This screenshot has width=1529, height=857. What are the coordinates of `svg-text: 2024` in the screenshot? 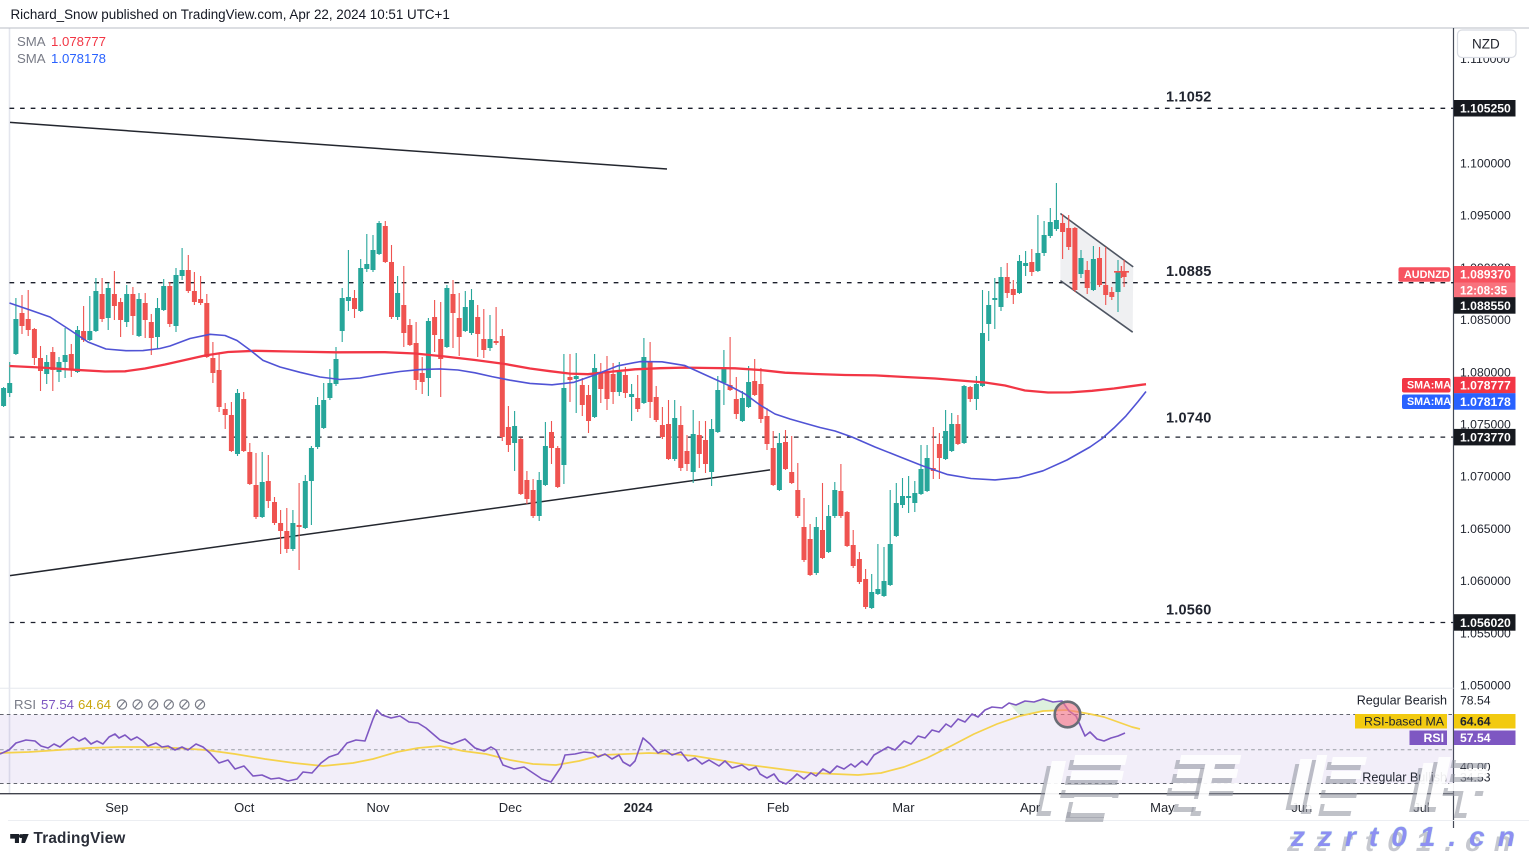 It's located at (639, 807).